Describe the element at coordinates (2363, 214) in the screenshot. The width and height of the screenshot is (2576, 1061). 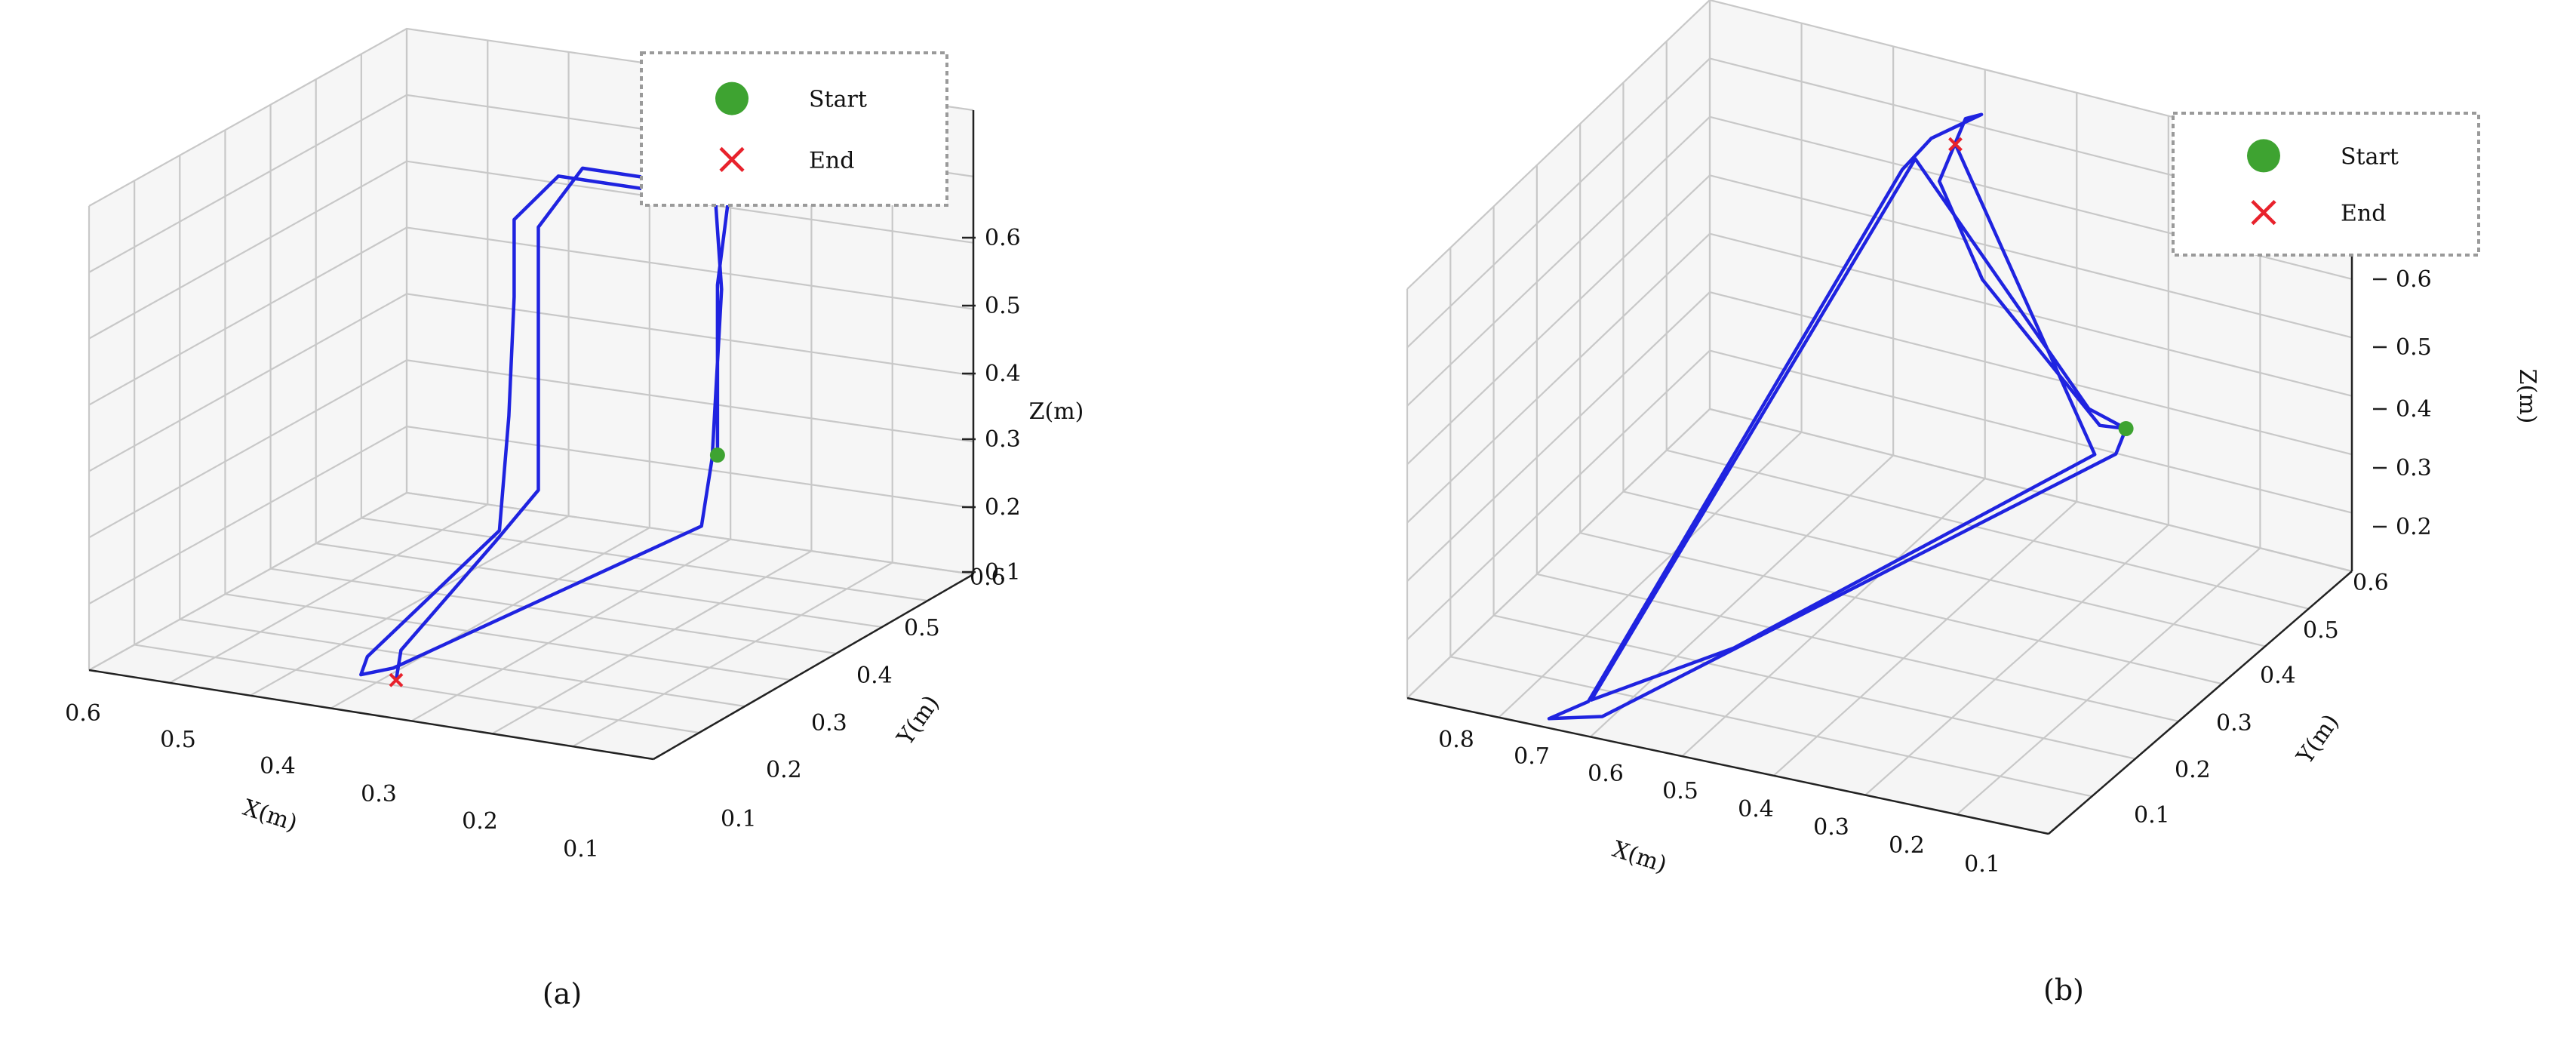
I see `legend-end-label: End` at that location.